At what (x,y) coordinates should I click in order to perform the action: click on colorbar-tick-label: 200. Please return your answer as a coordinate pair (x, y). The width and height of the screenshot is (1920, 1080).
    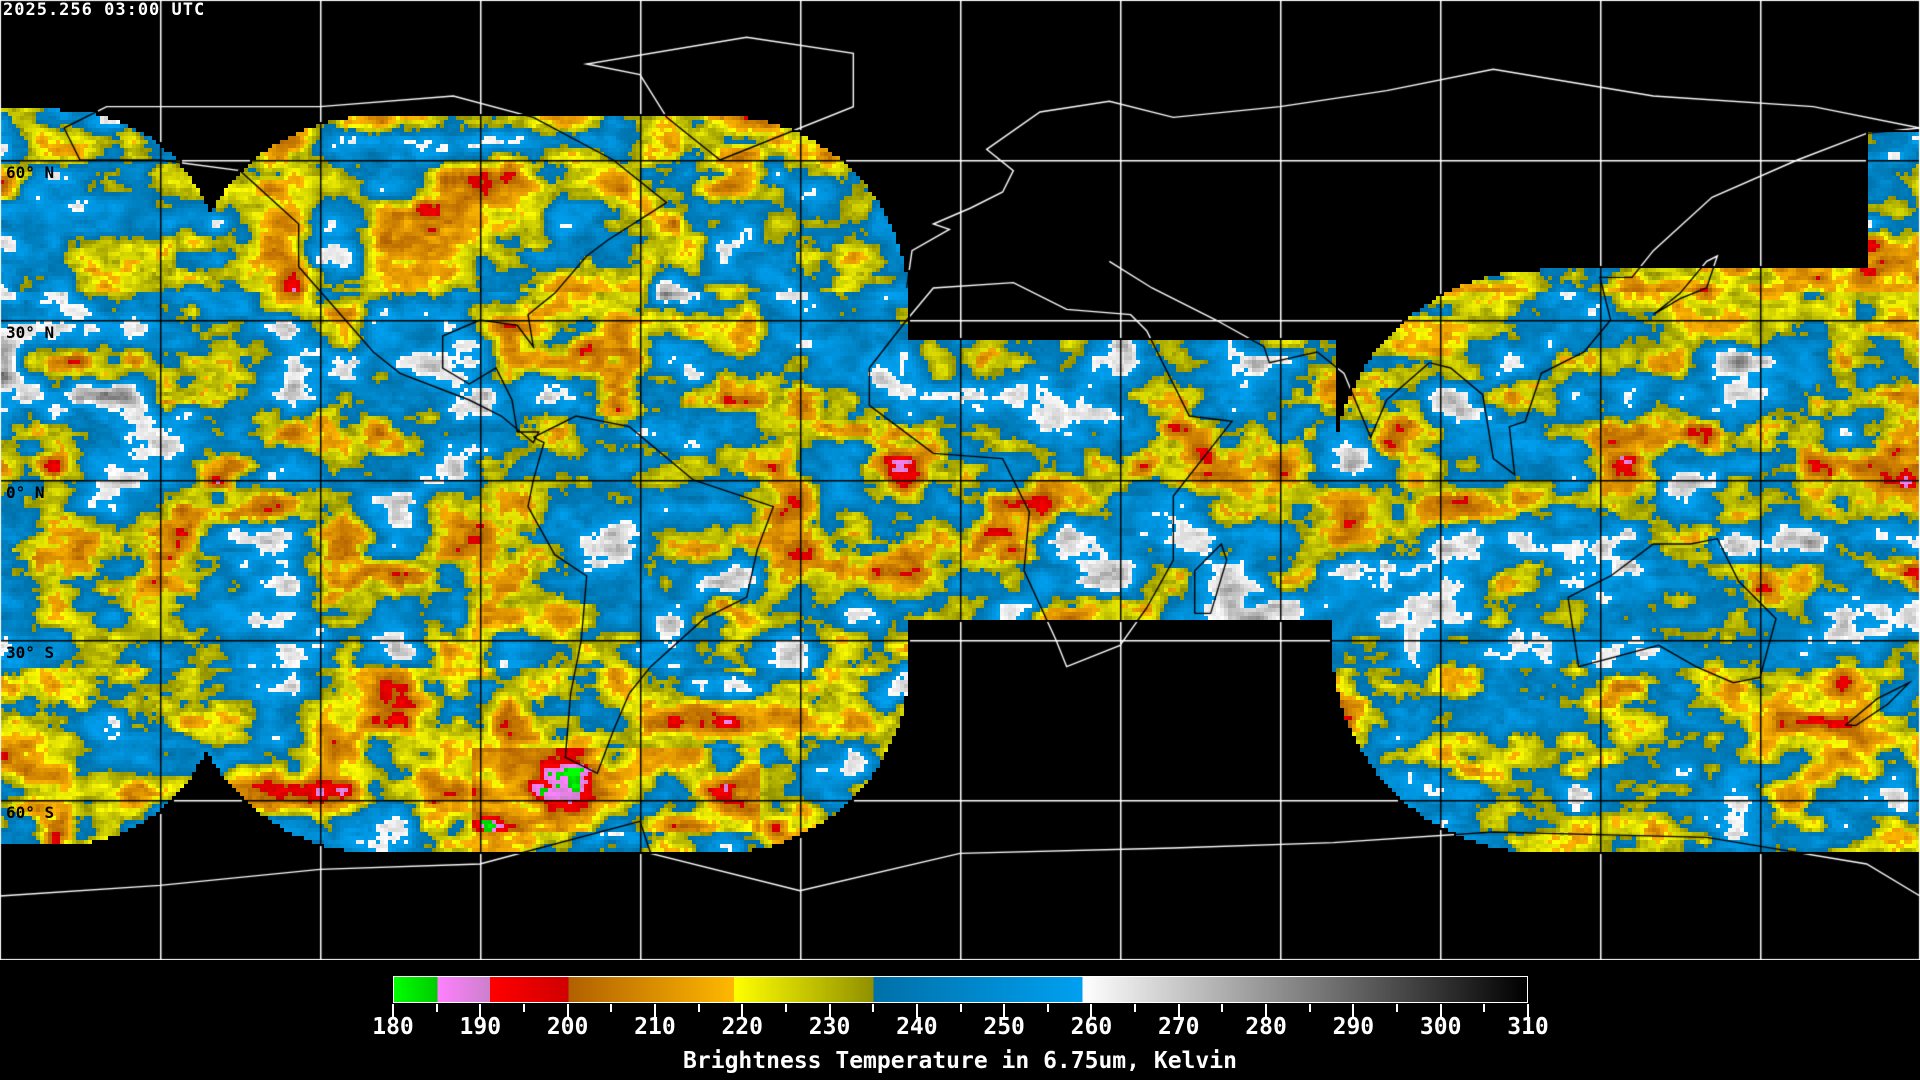
    Looking at the image, I should click on (567, 1027).